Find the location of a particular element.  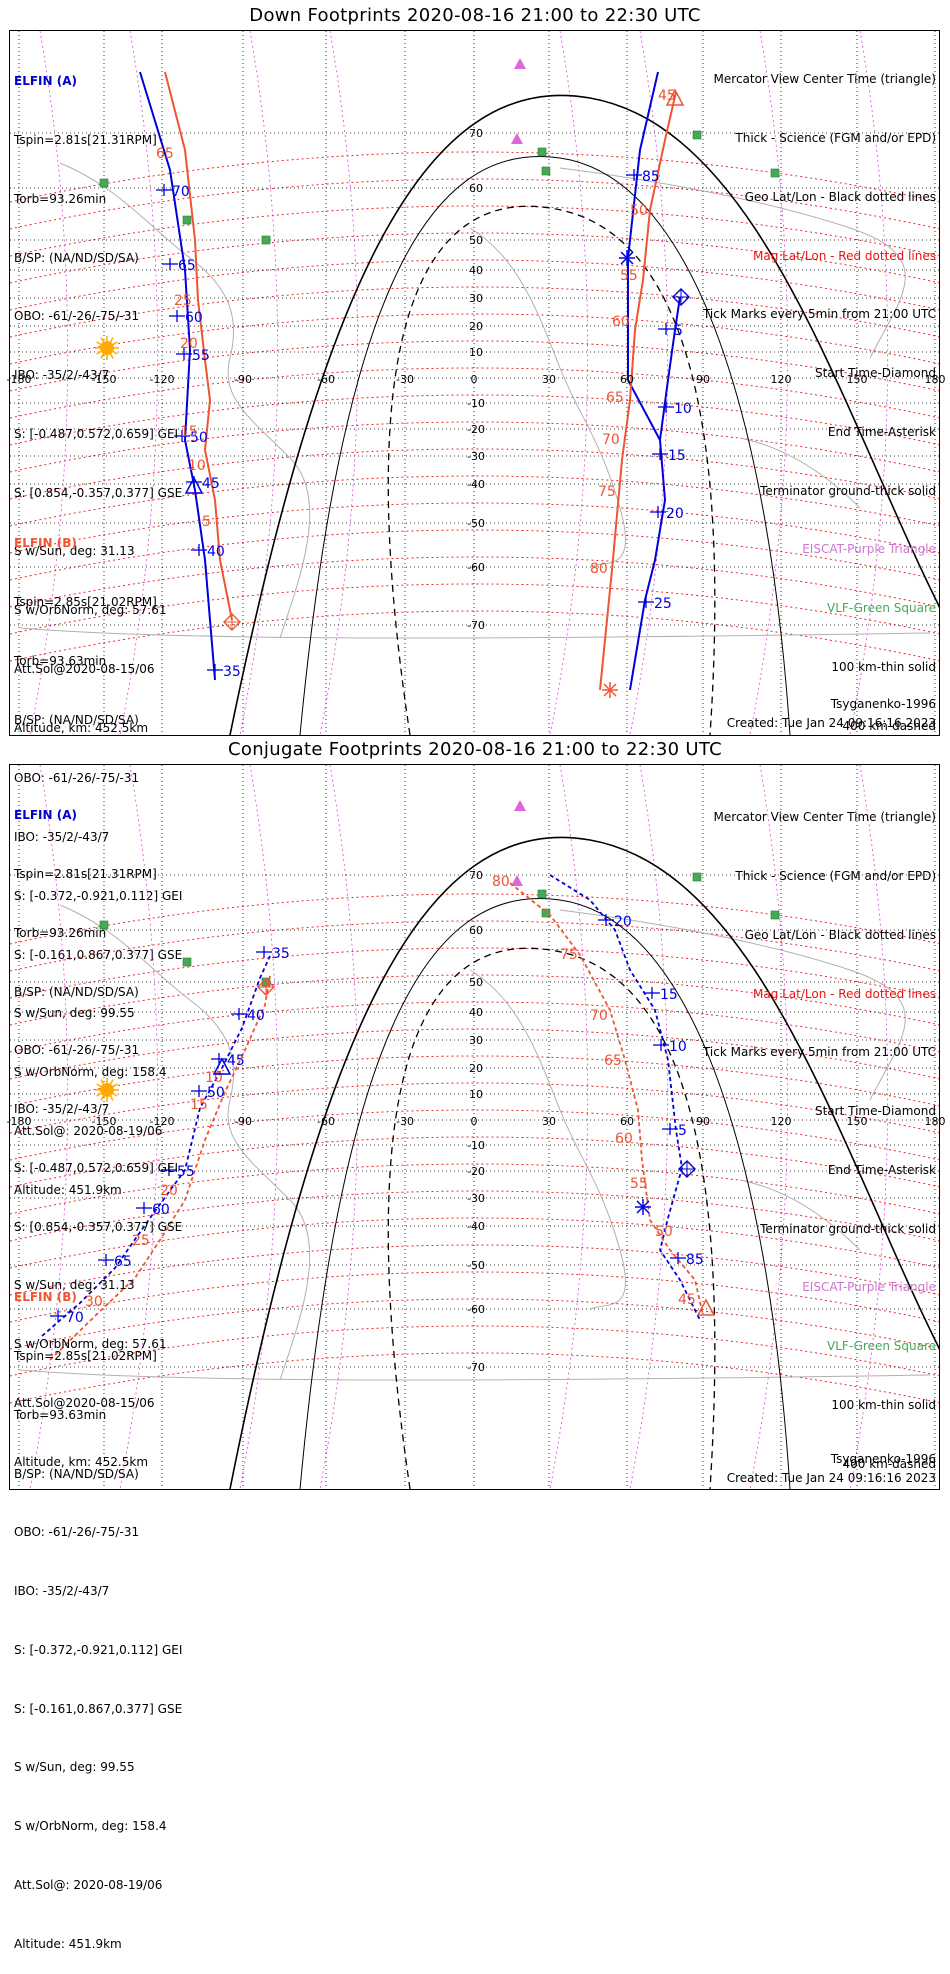

longitude-label: 180 is located at coordinates (935, 379).